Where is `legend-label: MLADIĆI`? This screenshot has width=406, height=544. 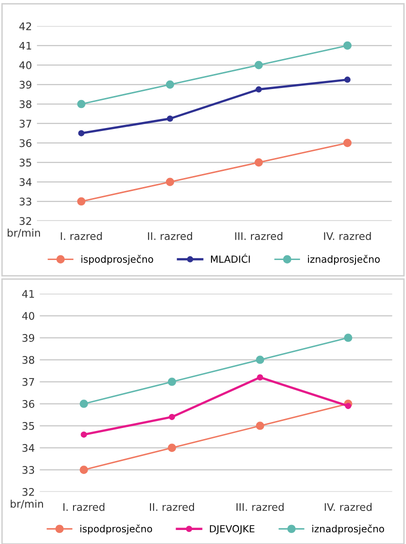 legend-label: MLADIĆI is located at coordinates (230, 258).